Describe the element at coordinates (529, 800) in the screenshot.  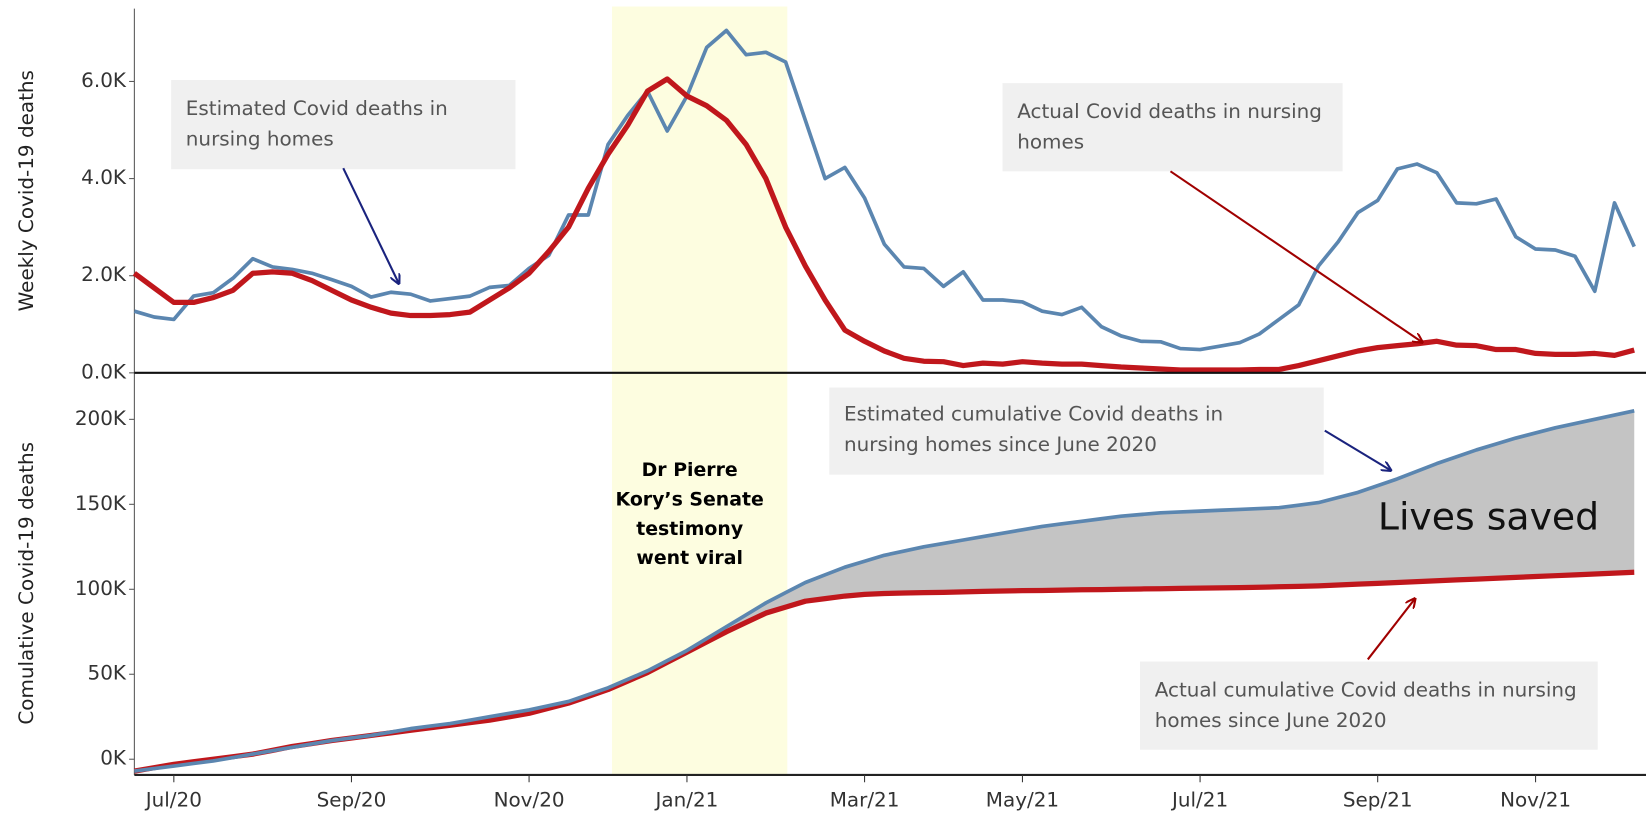
I see `x-tick-label: Nov/20` at that location.